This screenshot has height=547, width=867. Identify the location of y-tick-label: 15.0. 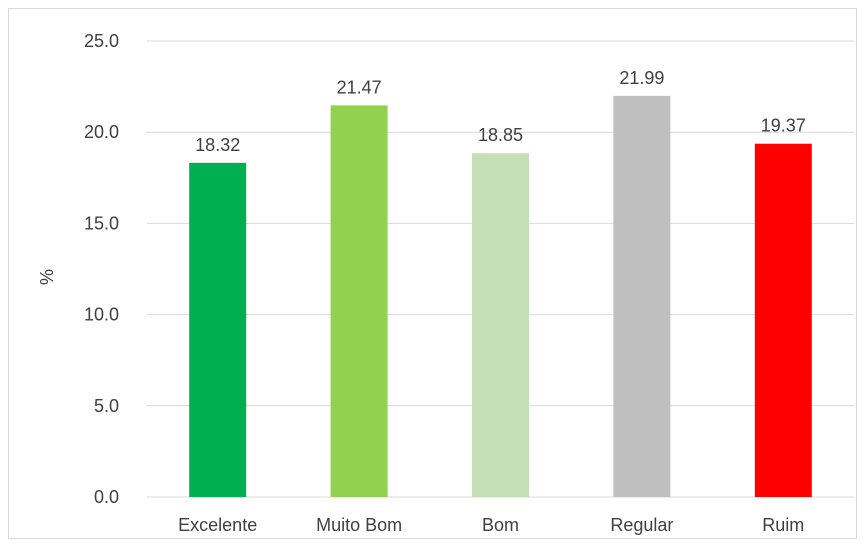
(101, 223).